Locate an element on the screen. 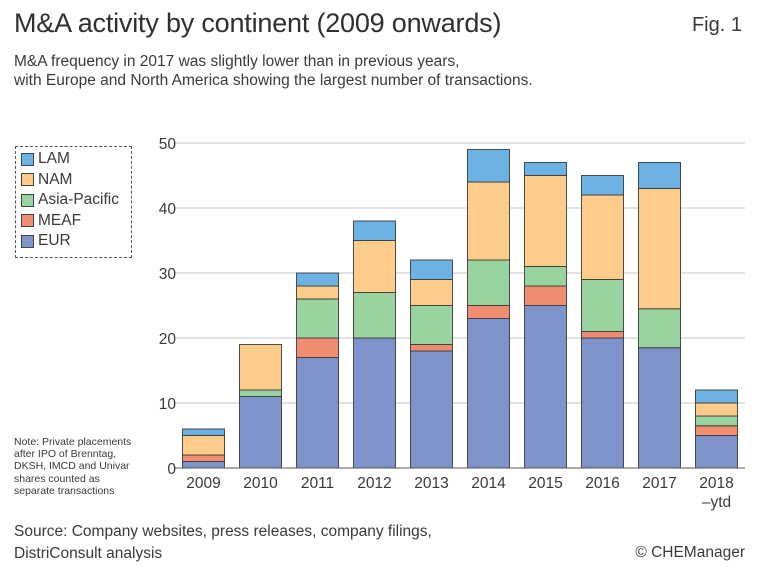 The width and height of the screenshot is (760, 582). legend-item-lam: LAM is located at coordinates (76, 159).